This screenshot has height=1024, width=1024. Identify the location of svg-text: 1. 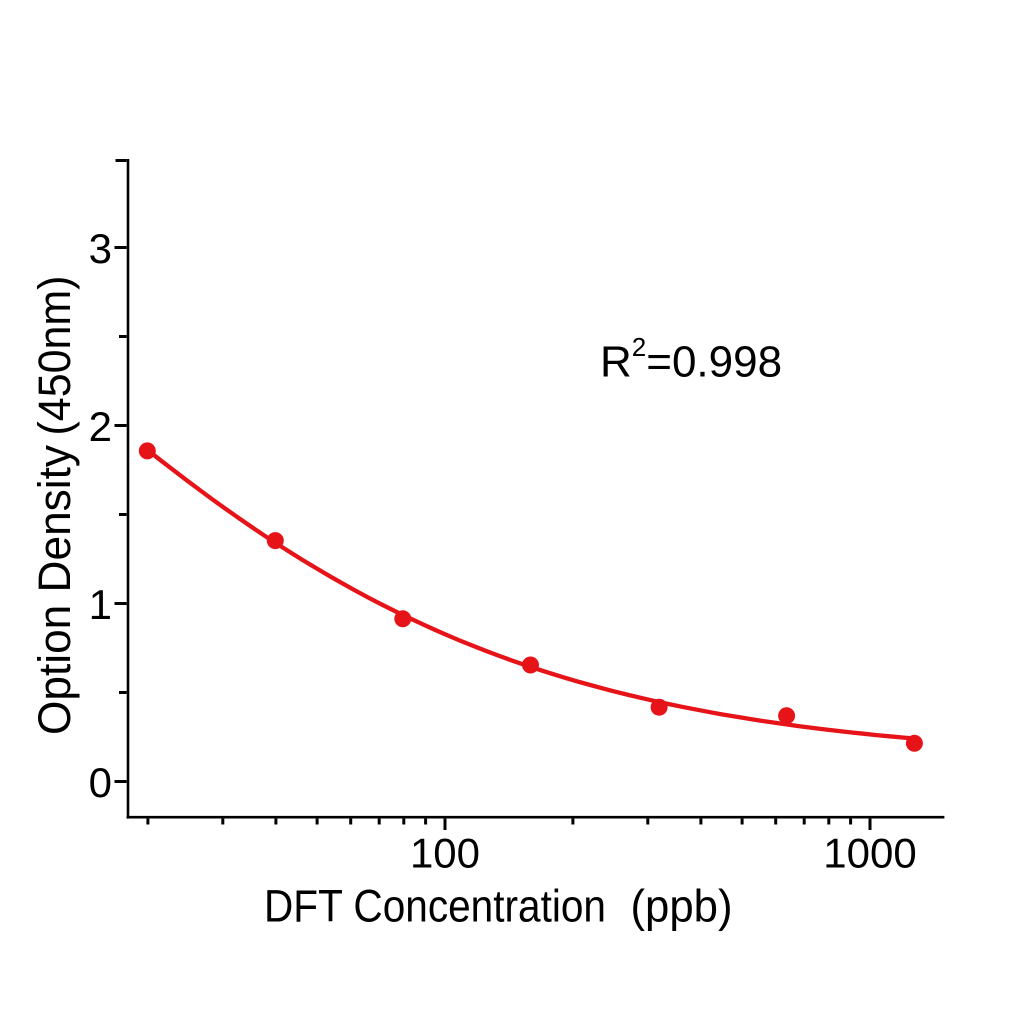
(100, 604).